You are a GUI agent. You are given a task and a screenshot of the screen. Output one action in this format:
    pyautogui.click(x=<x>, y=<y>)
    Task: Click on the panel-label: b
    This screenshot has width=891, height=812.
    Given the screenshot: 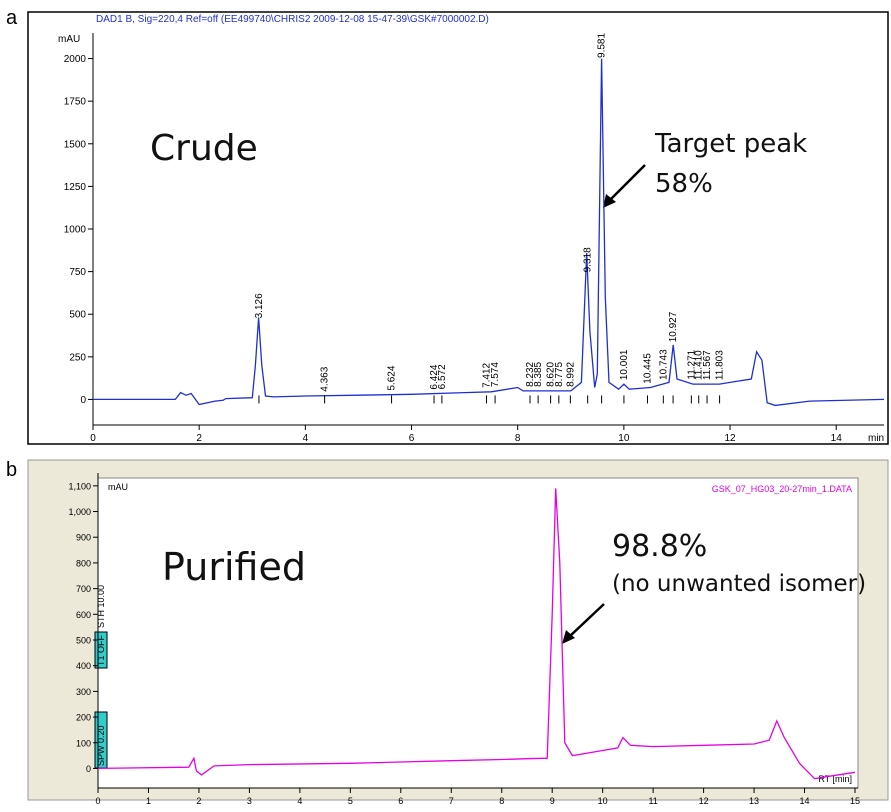 What is the action you would take?
    pyautogui.click(x=11, y=470)
    